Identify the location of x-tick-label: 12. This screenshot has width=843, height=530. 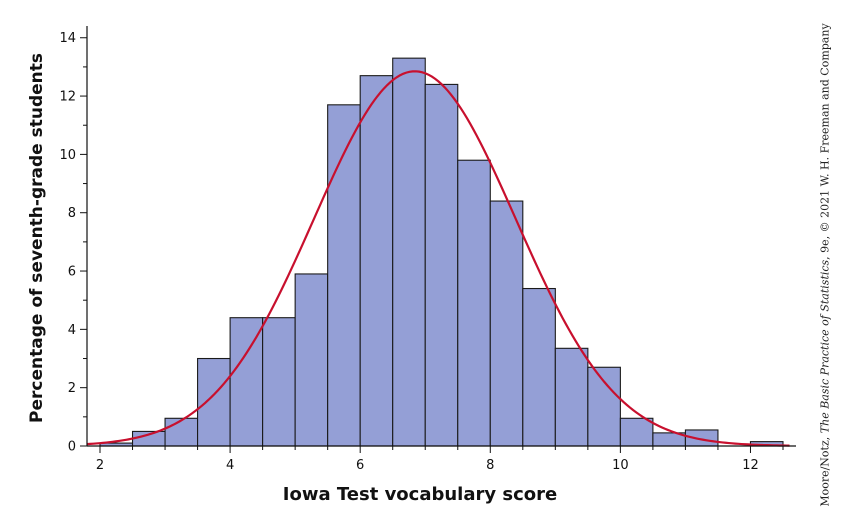
(750, 465).